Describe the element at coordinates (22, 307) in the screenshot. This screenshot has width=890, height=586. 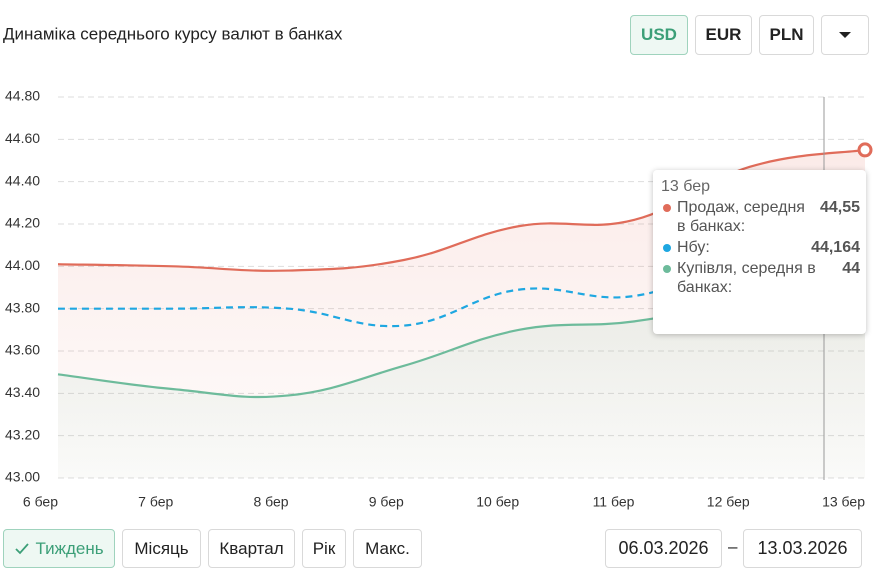
I see `y-tick-label: 43.80` at that location.